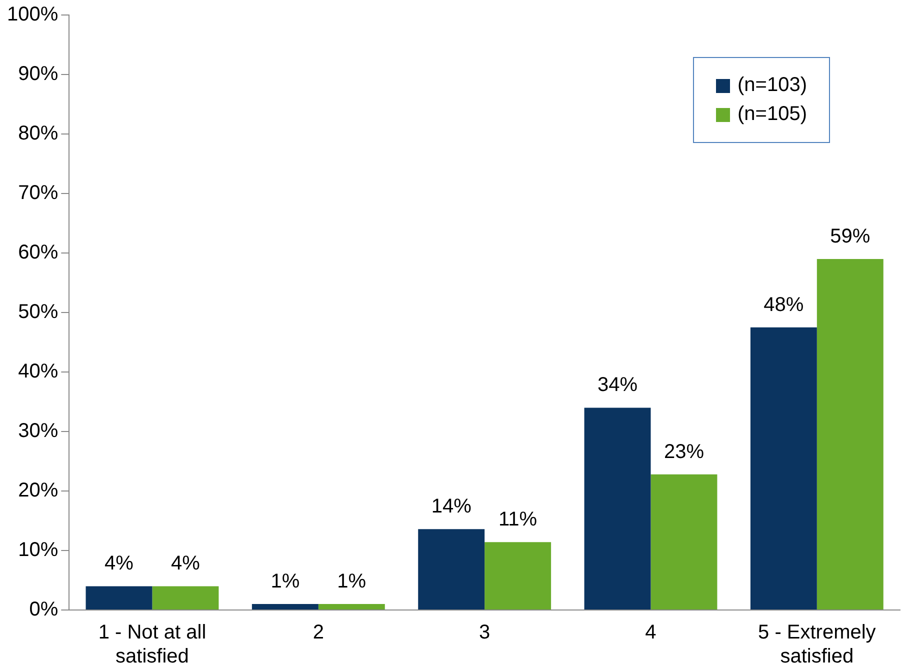 The height and width of the screenshot is (672, 902). Describe the element at coordinates (38, 491) in the screenshot. I see `y-tick-label: 20%` at that location.